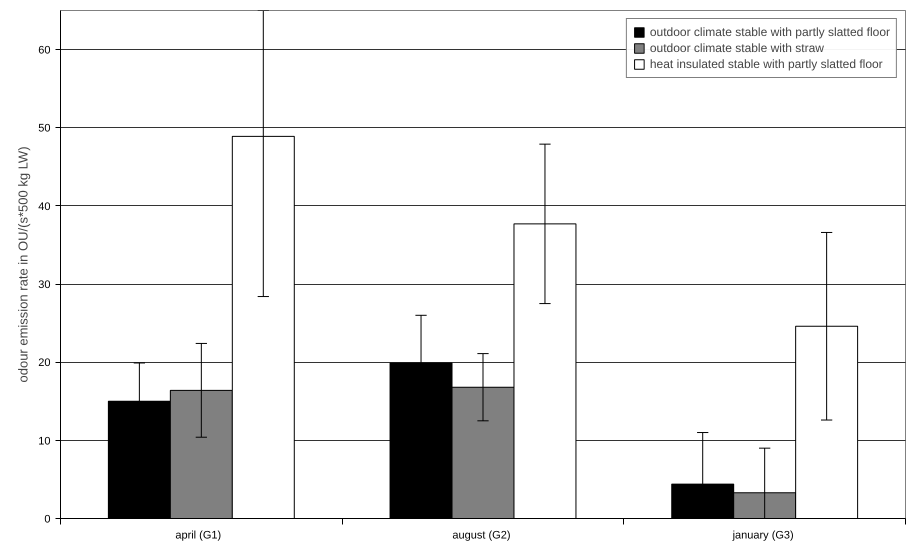 Image resolution: width=915 pixels, height=544 pixels. Describe the element at coordinates (44, 285) in the screenshot. I see `y-tick-label: 30` at that location.